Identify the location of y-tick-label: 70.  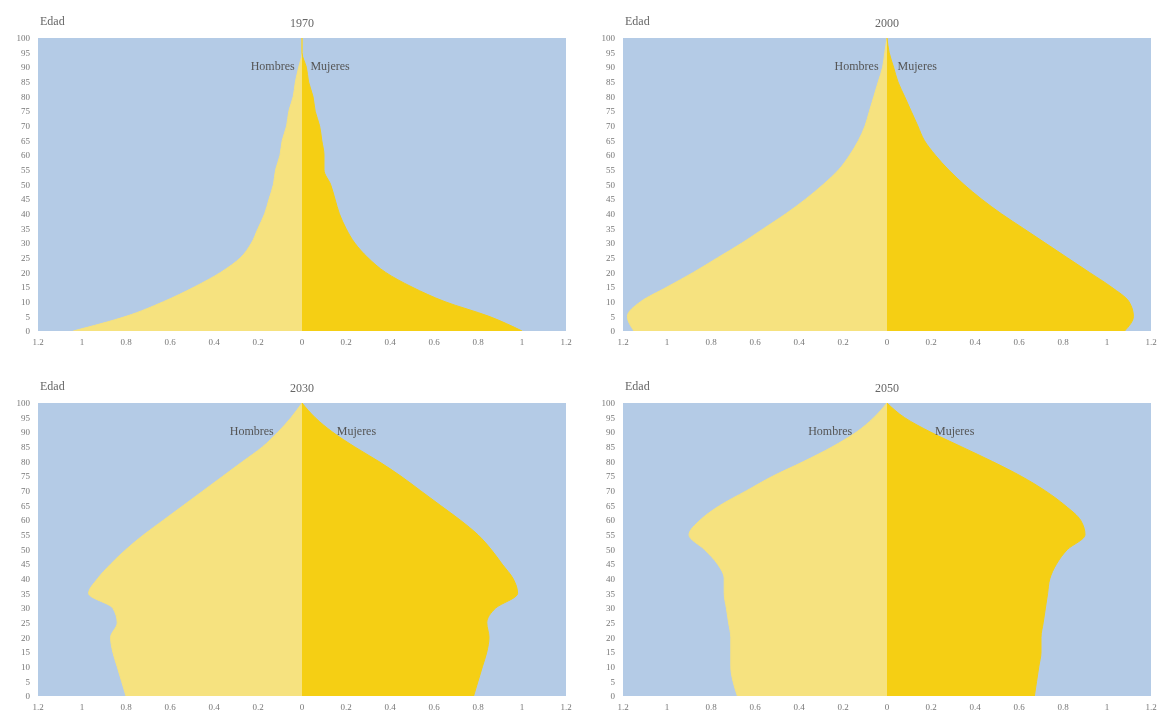
(611, 491).